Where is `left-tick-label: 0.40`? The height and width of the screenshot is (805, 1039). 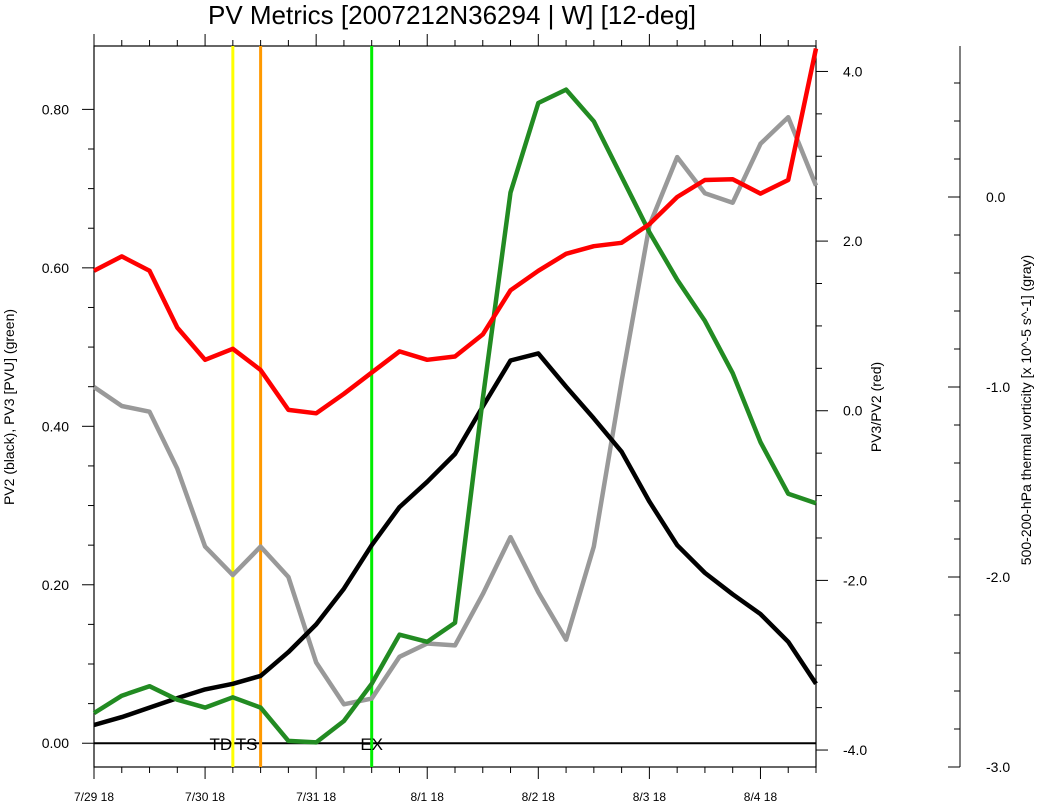
left-tick-label: 0.40 is located at coordinates (55, 426).